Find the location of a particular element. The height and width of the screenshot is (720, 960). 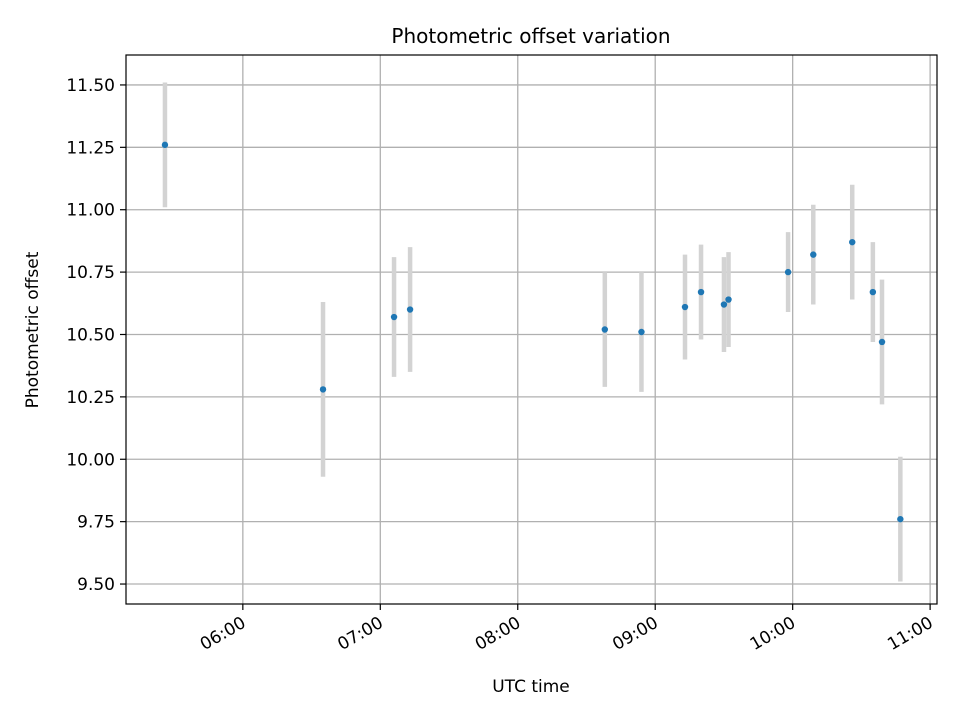

y-tick-label: 9.50 is located at coordinates (96, 585).